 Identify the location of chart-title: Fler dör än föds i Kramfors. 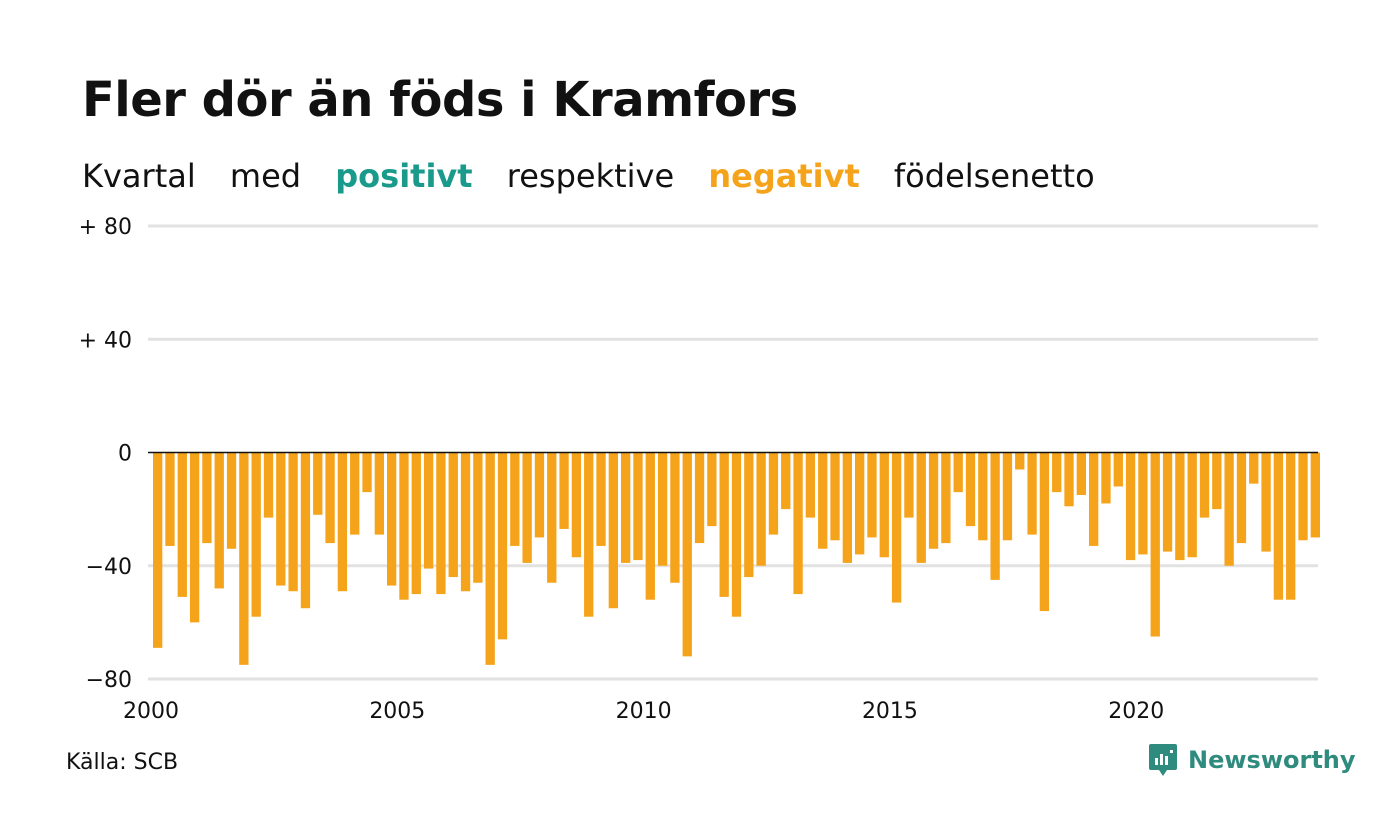
(440, 100).